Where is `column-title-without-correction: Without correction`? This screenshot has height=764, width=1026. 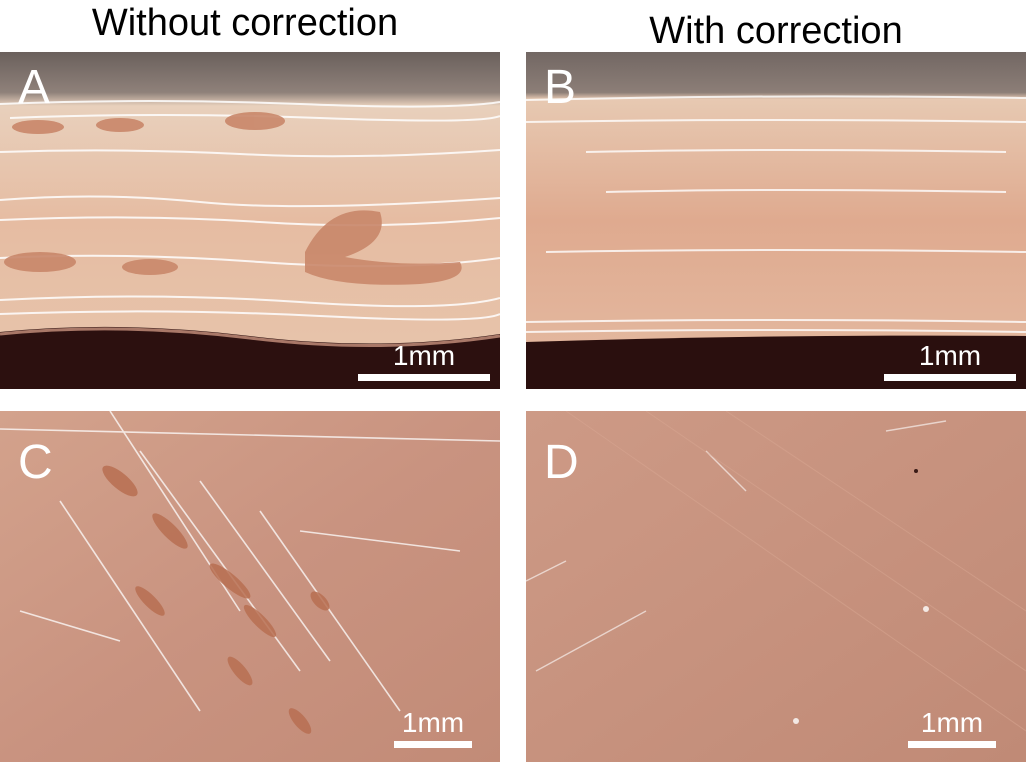 column-title-without-correction: Without correction is located at coordinates (245, 23).